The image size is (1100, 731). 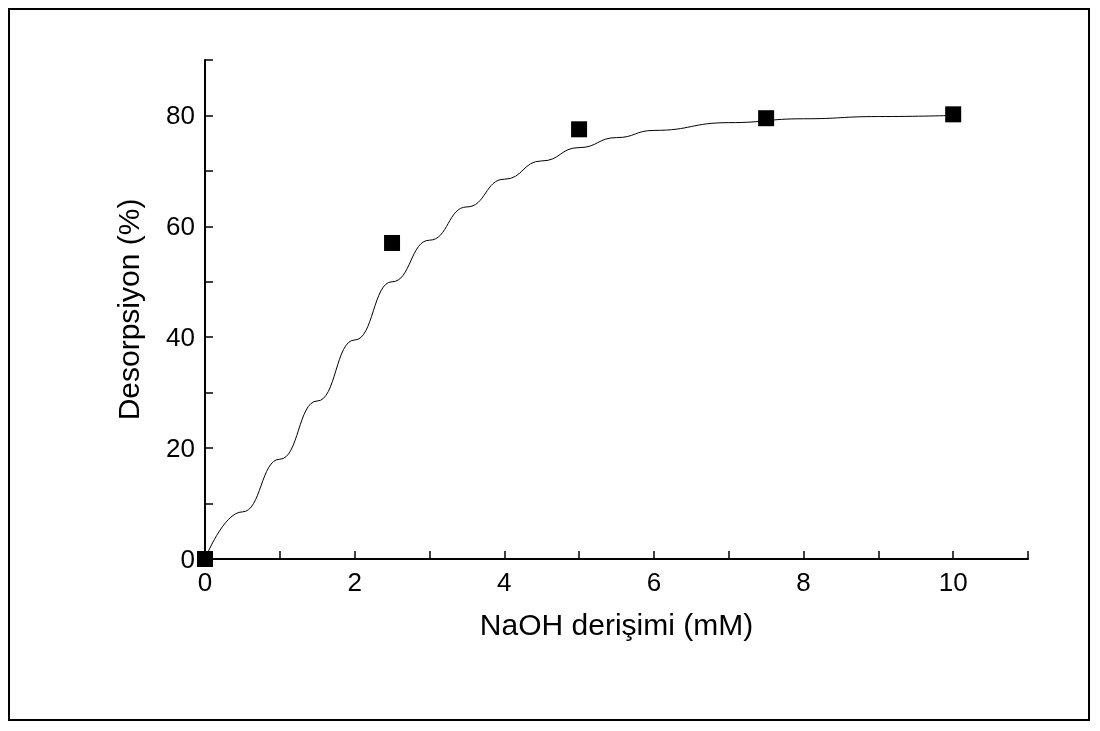 I want to click on y-tick-label: 40, so click(x=180, y=337).